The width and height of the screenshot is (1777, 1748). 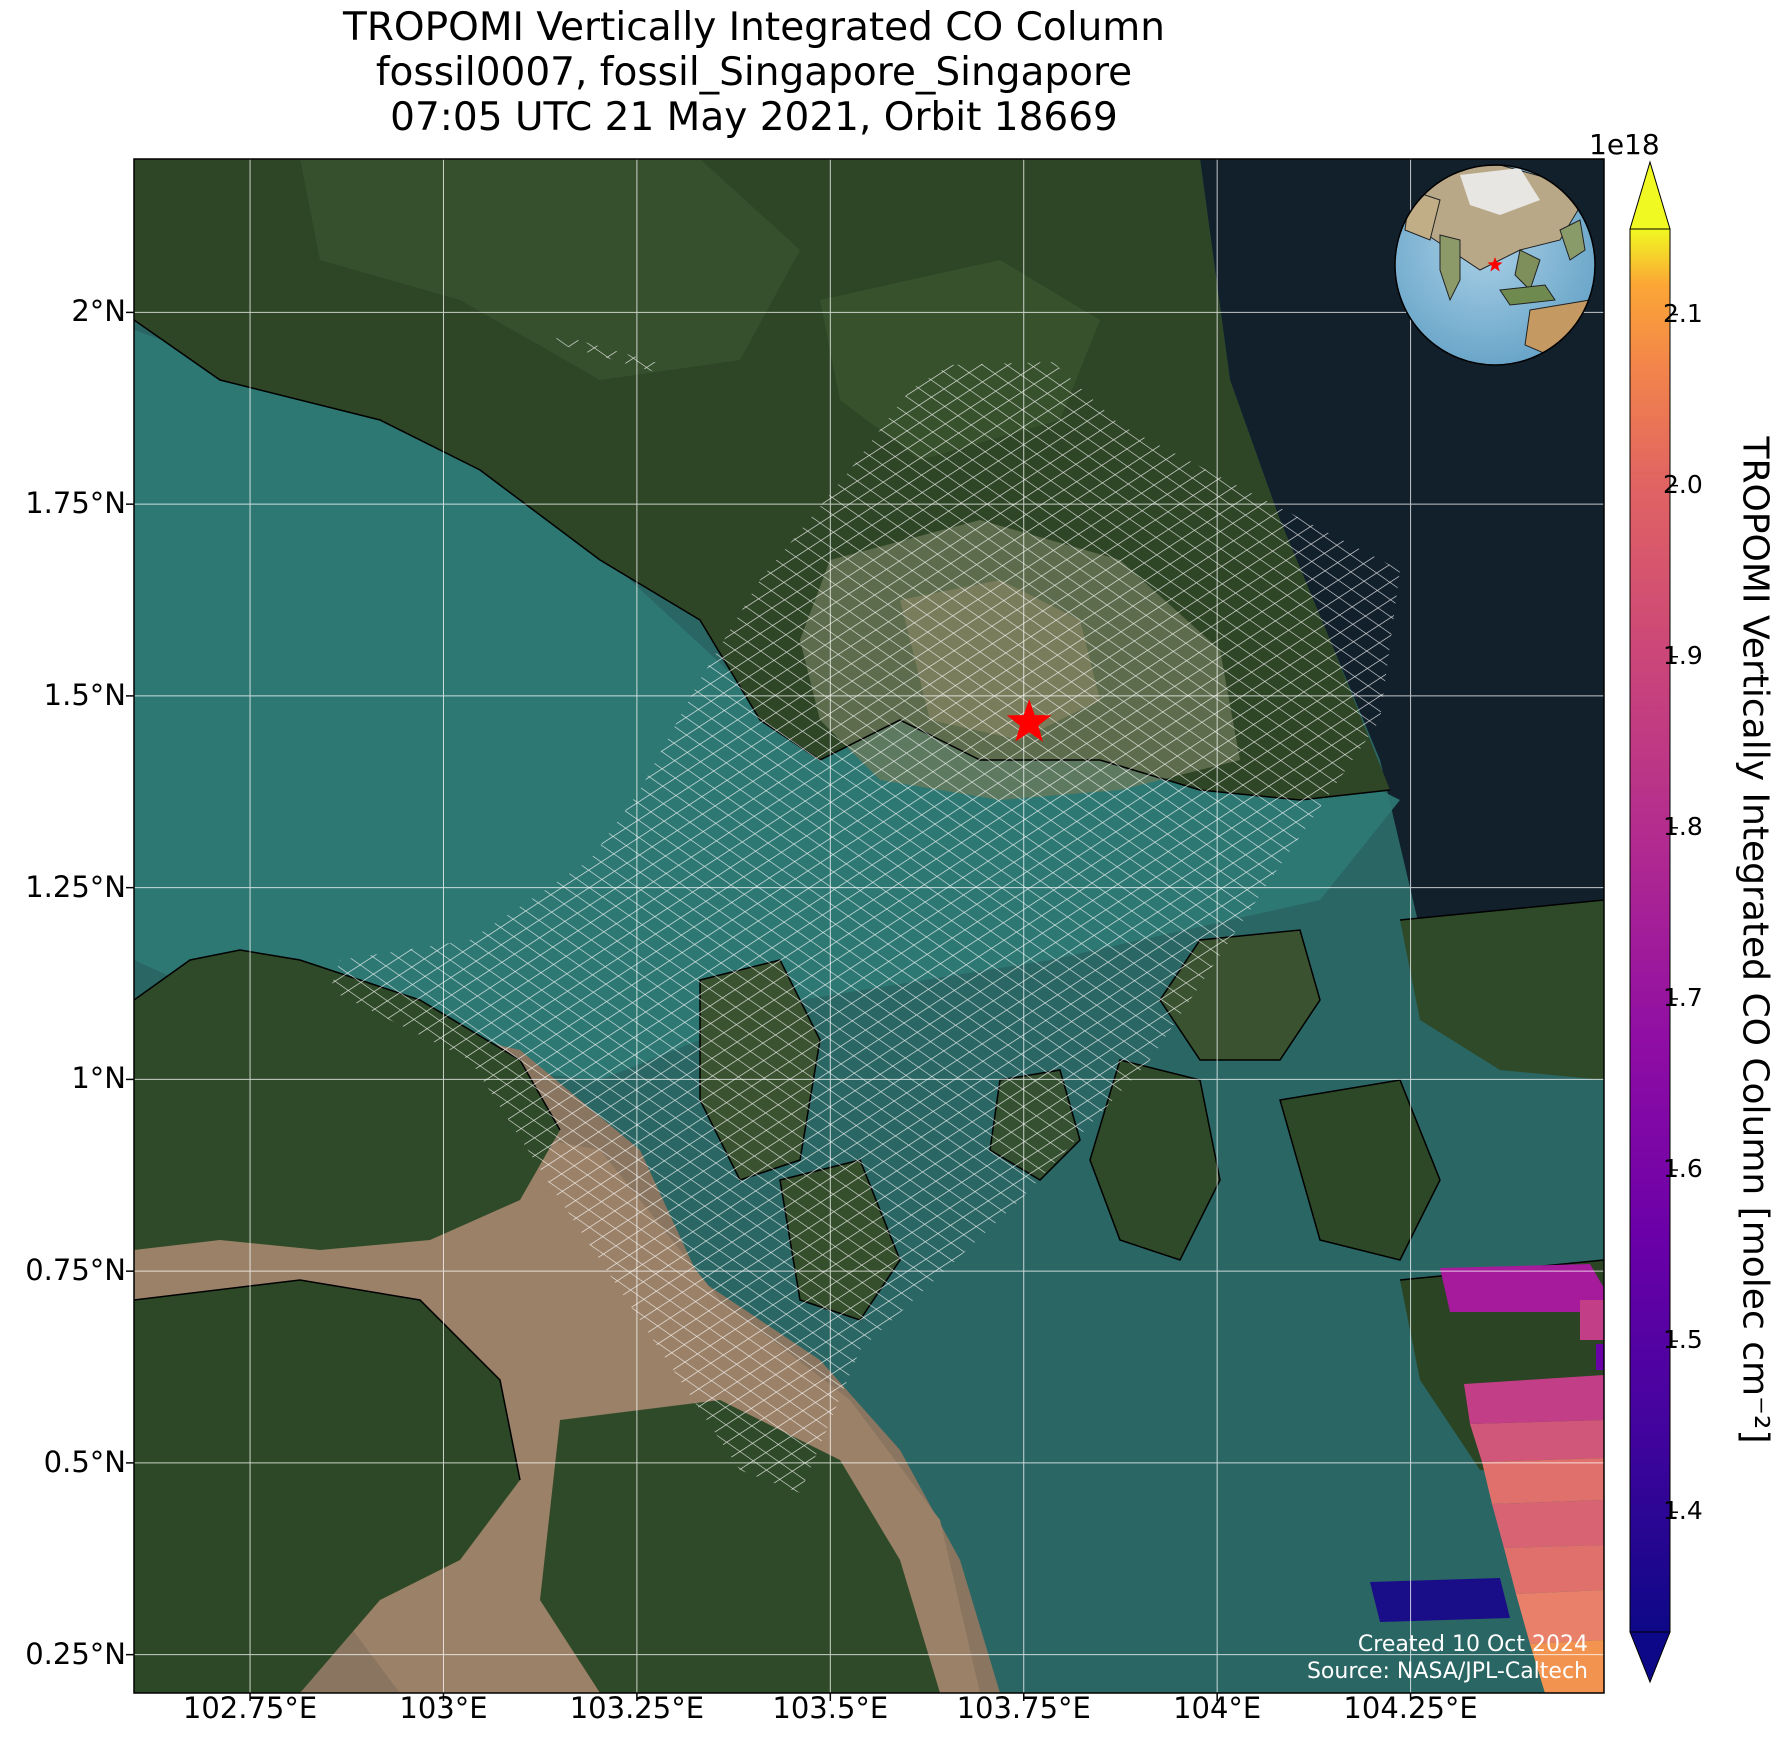 I want to click on title-line-3: 07:05 UTC 21 May 2021, Orbit 18669, so click(x=754, y=117).